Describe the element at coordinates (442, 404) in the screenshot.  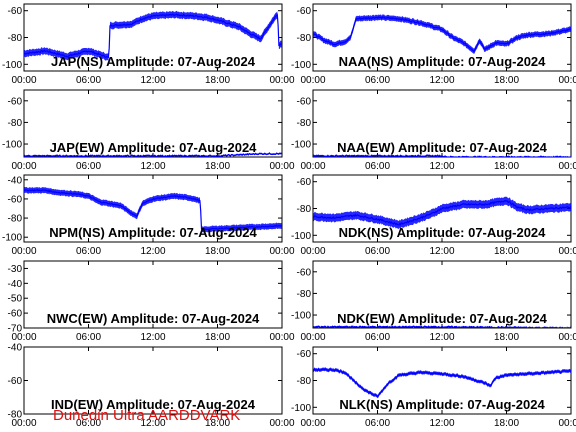
I see `chart-title: NLK(NS) Amplitude: 07-Aug-2024` at that location.